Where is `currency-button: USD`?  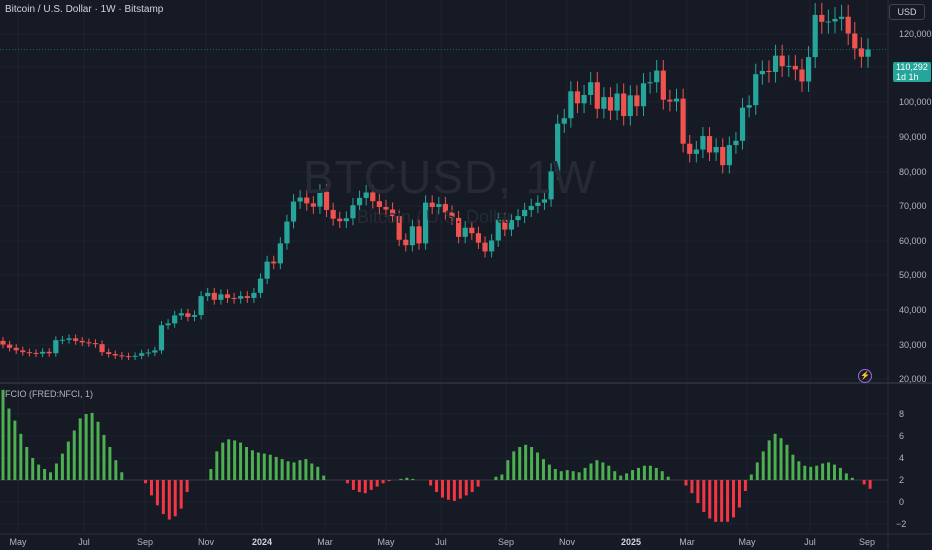
currency-button: USD is located at coordinates (907, 12).